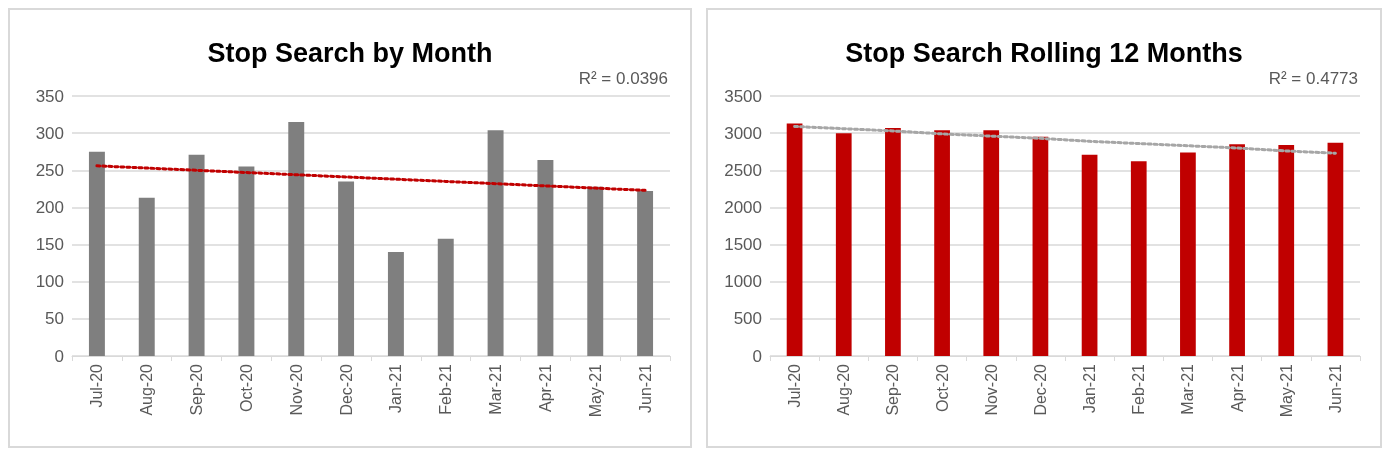  Describe the element at coordinates (49, 170) in the screenshot. I see `y-tick-label: 250` at that location.